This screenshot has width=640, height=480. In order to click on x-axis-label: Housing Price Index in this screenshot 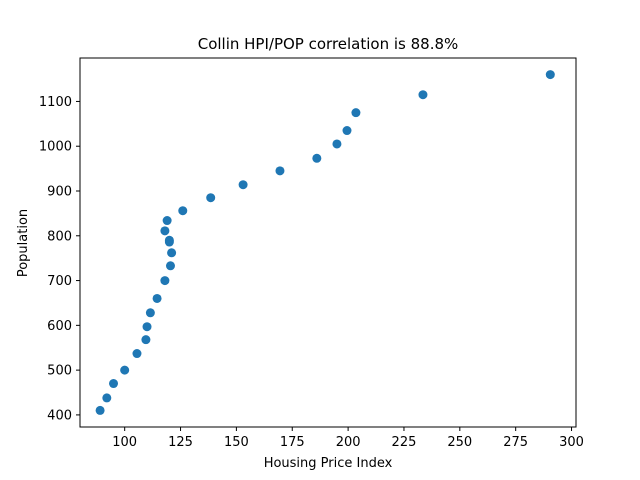, I will do `click(328, 463)`.